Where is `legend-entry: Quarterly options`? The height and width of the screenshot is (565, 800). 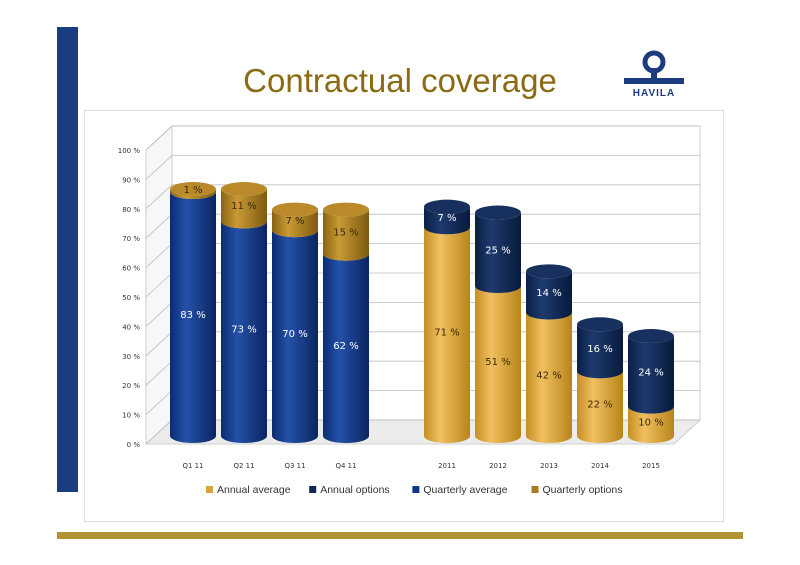
legend-entry: Quarterly options is located at coordinates (583, 490).